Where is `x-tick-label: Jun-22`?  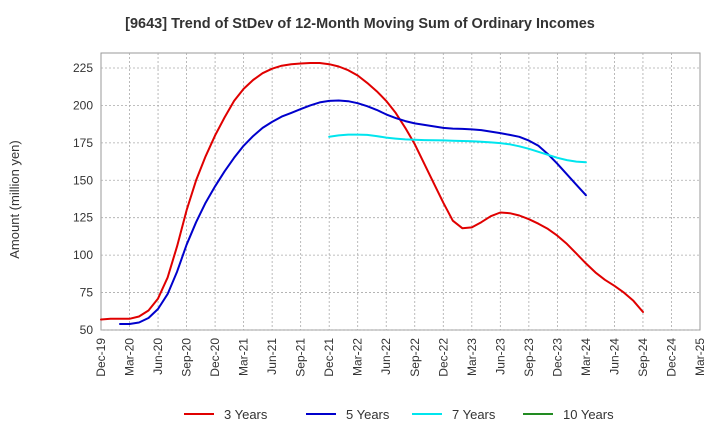
x-tick-label: Jun-22 is located at coordinates (386, 356).